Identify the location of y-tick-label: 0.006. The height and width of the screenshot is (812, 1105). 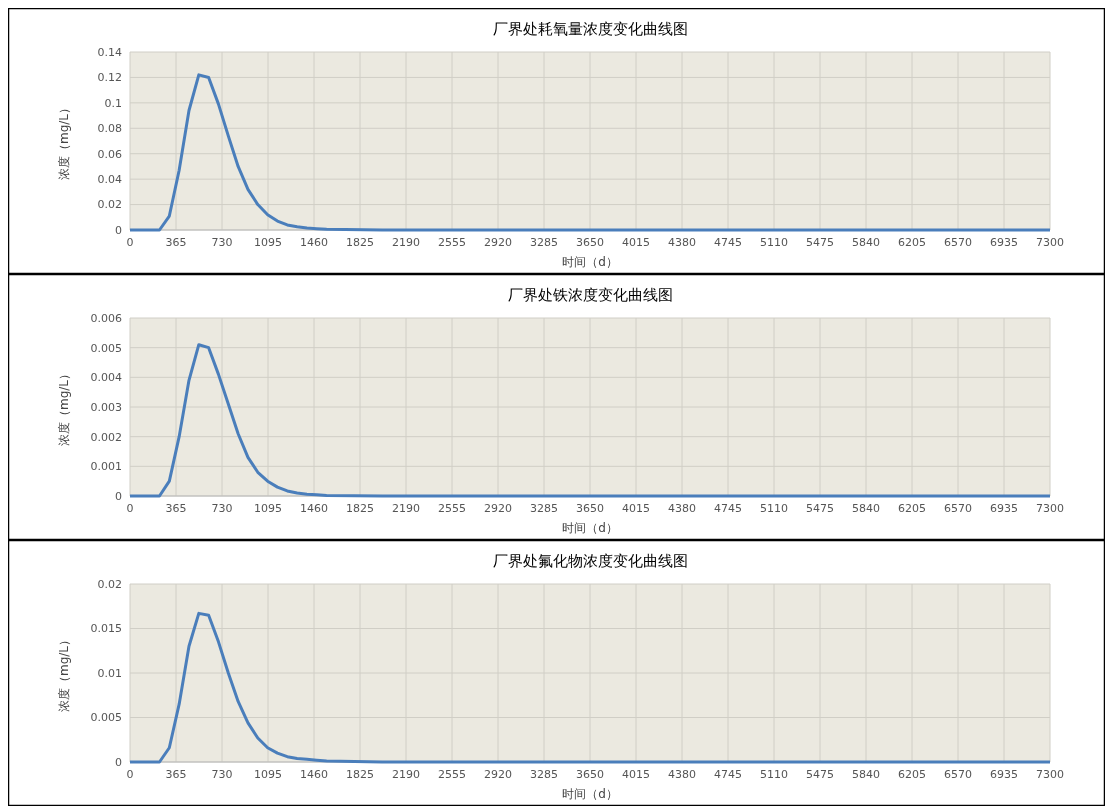
(106, 318).